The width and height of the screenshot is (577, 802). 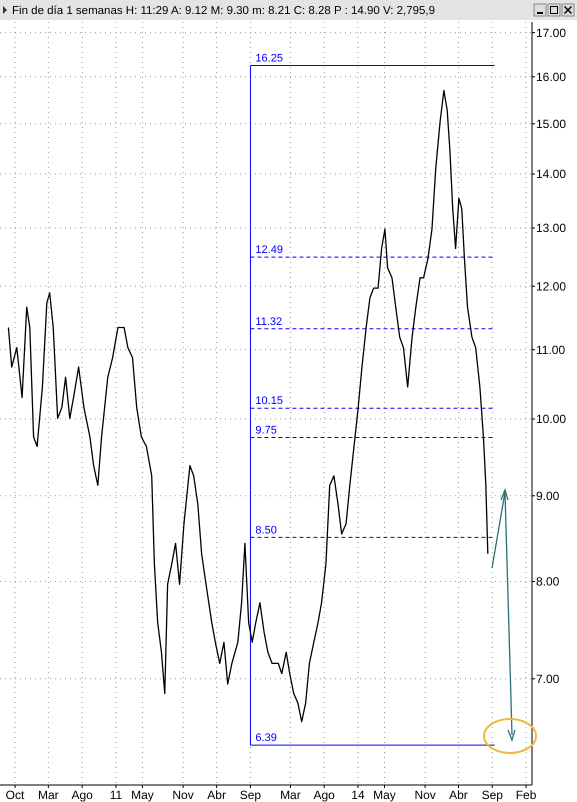 What do you see at coordinates (268, 322) in the screenshot?
I see `ref-line-label: 11.32` at bounding box center [268, 322].